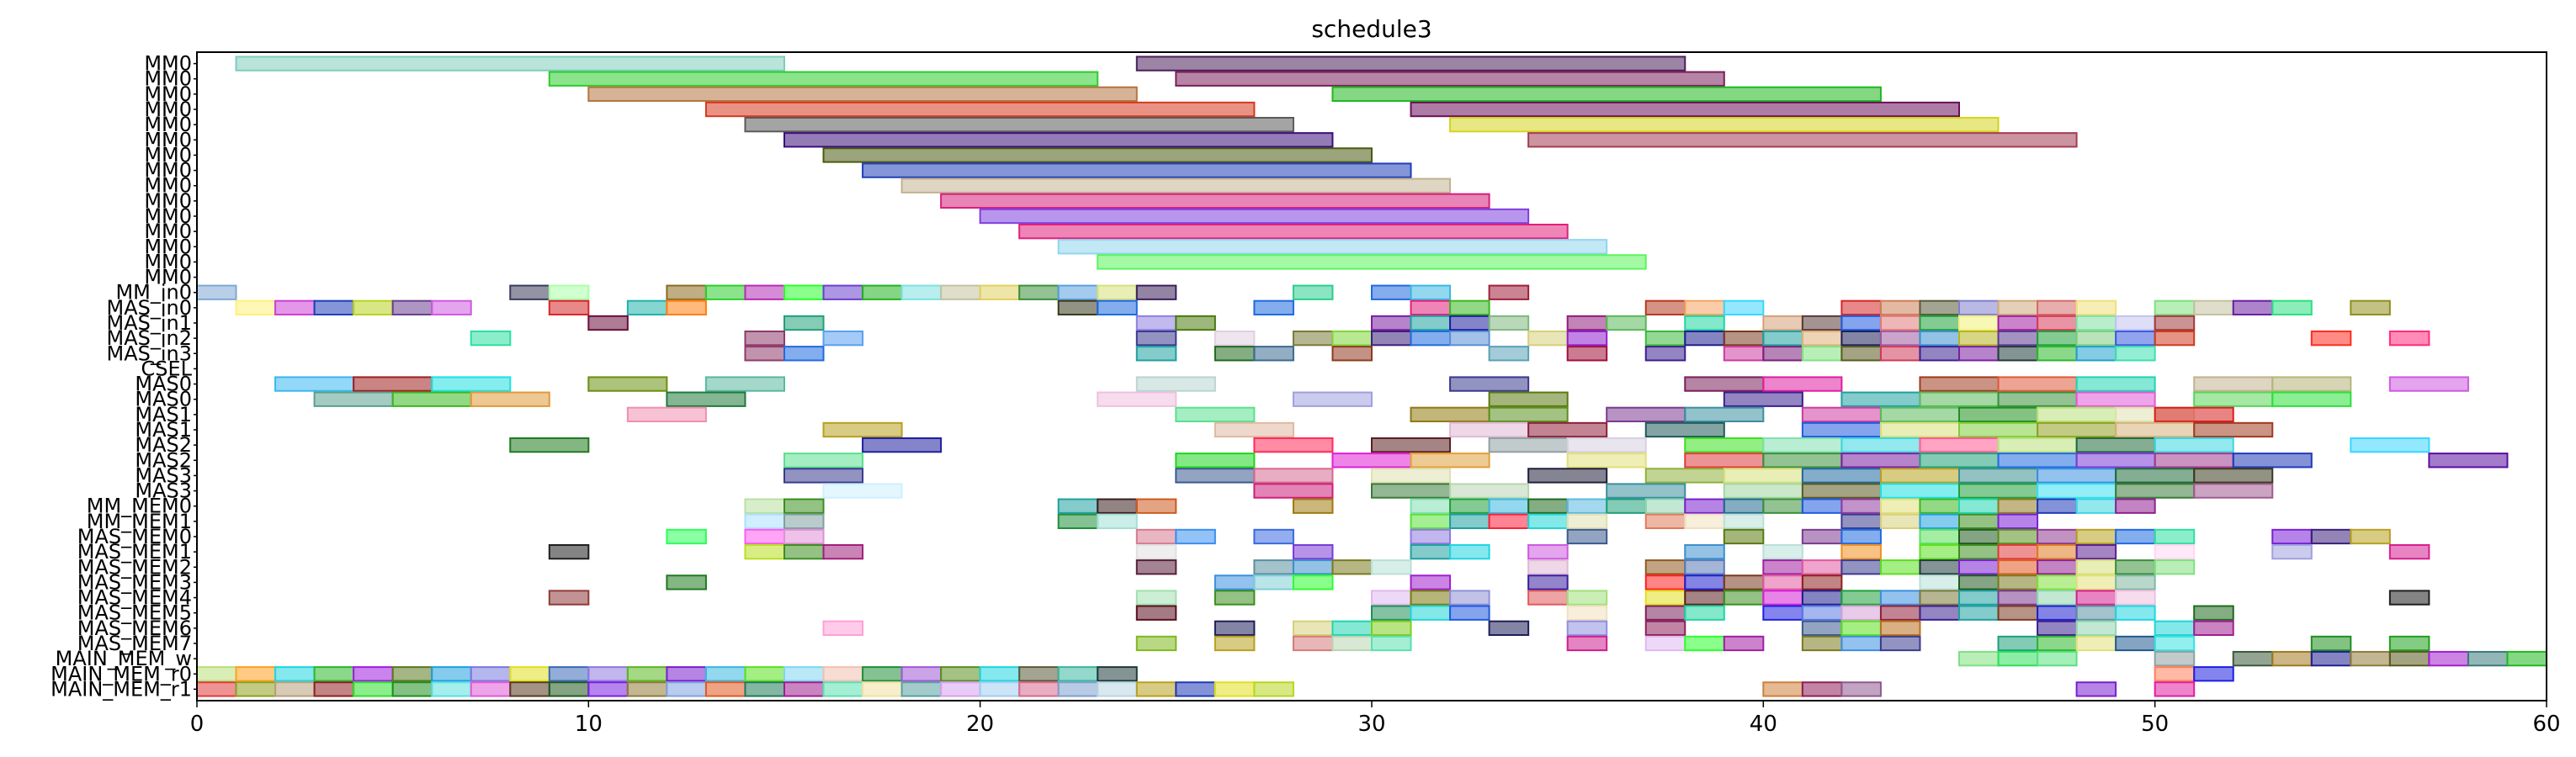 The image size is (2576, 757). What do you see at coordinates (2155, 724) in the screenshot?
I see `x-tick-label: 50` at bounding box center [2155, 724].